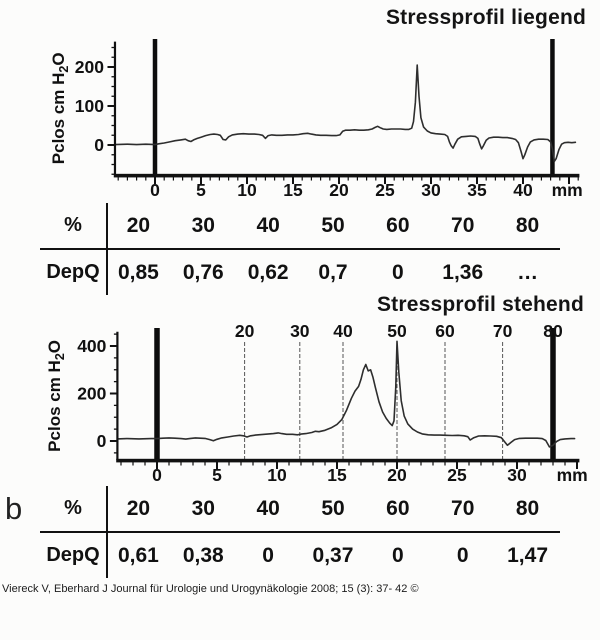  I want to click on chart-title-stehend: Stressprofil stehend, so click(480, 304).